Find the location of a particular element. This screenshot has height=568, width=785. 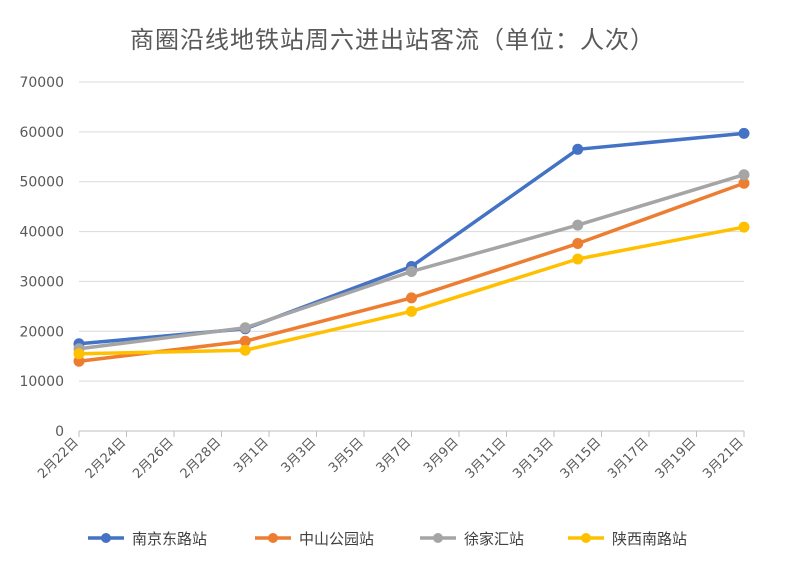

x-tick-label: 3月7日 is located at coordinates (394, 455).